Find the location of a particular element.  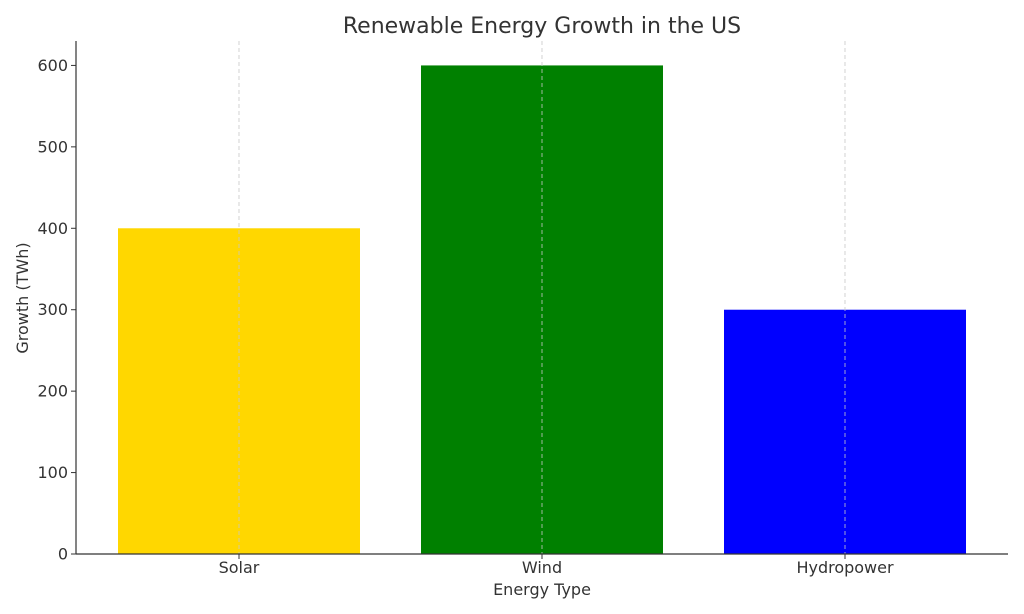

x-tick-label: Solar is located at coordinates (239, 567).